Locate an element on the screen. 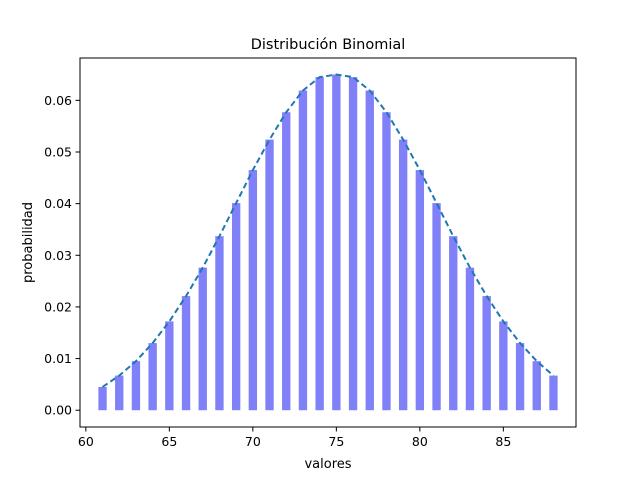 This screenshot has height=480, width=640. y-tick-label: 0.03 is located at coordinates (58, 255).